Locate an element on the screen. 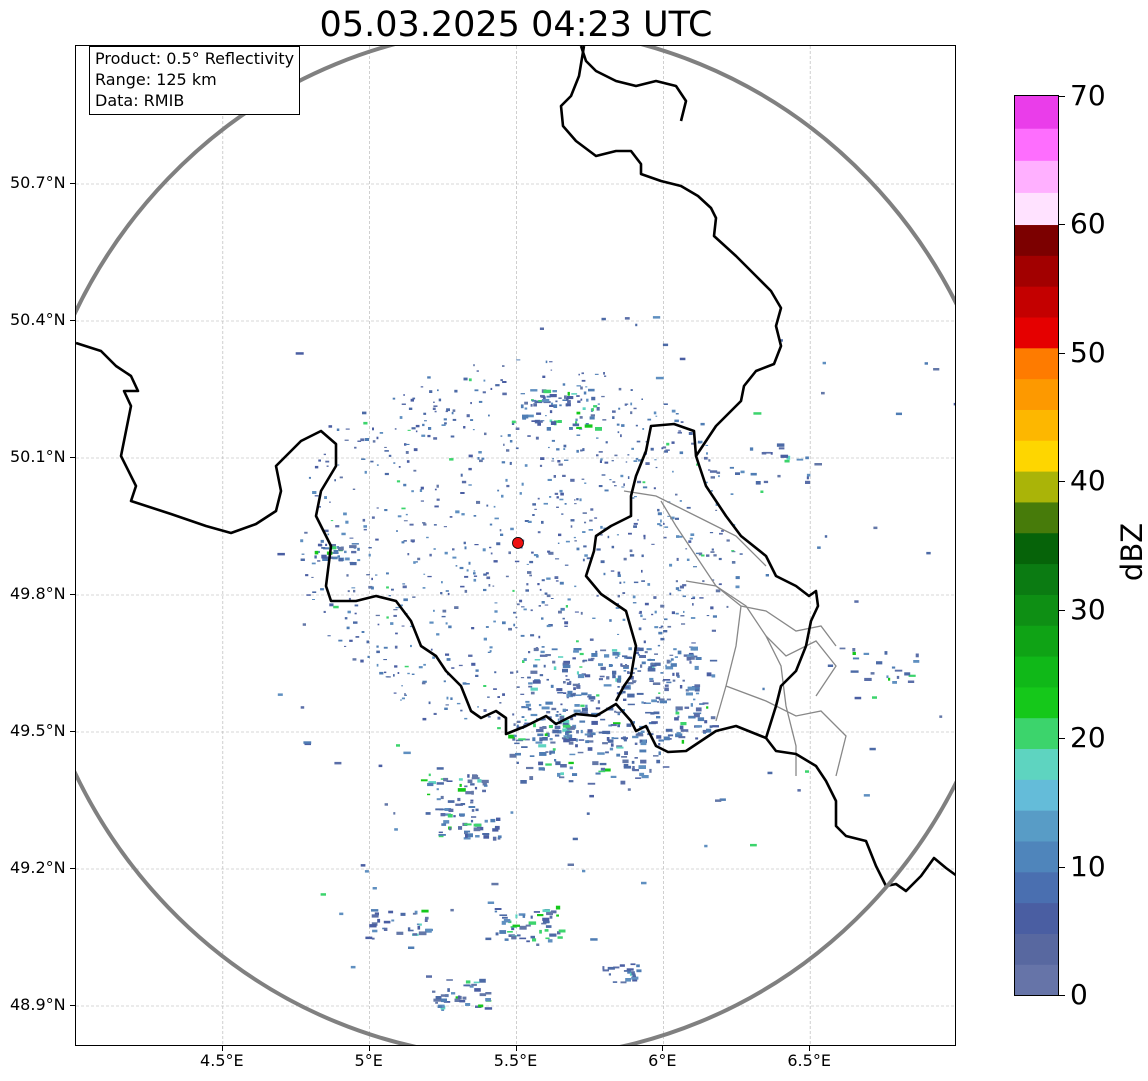 The width and height of the screenshot is (1148, 1081). map-title: 05.03.2025 04:23 UTC is located at coordinates (516, 25).